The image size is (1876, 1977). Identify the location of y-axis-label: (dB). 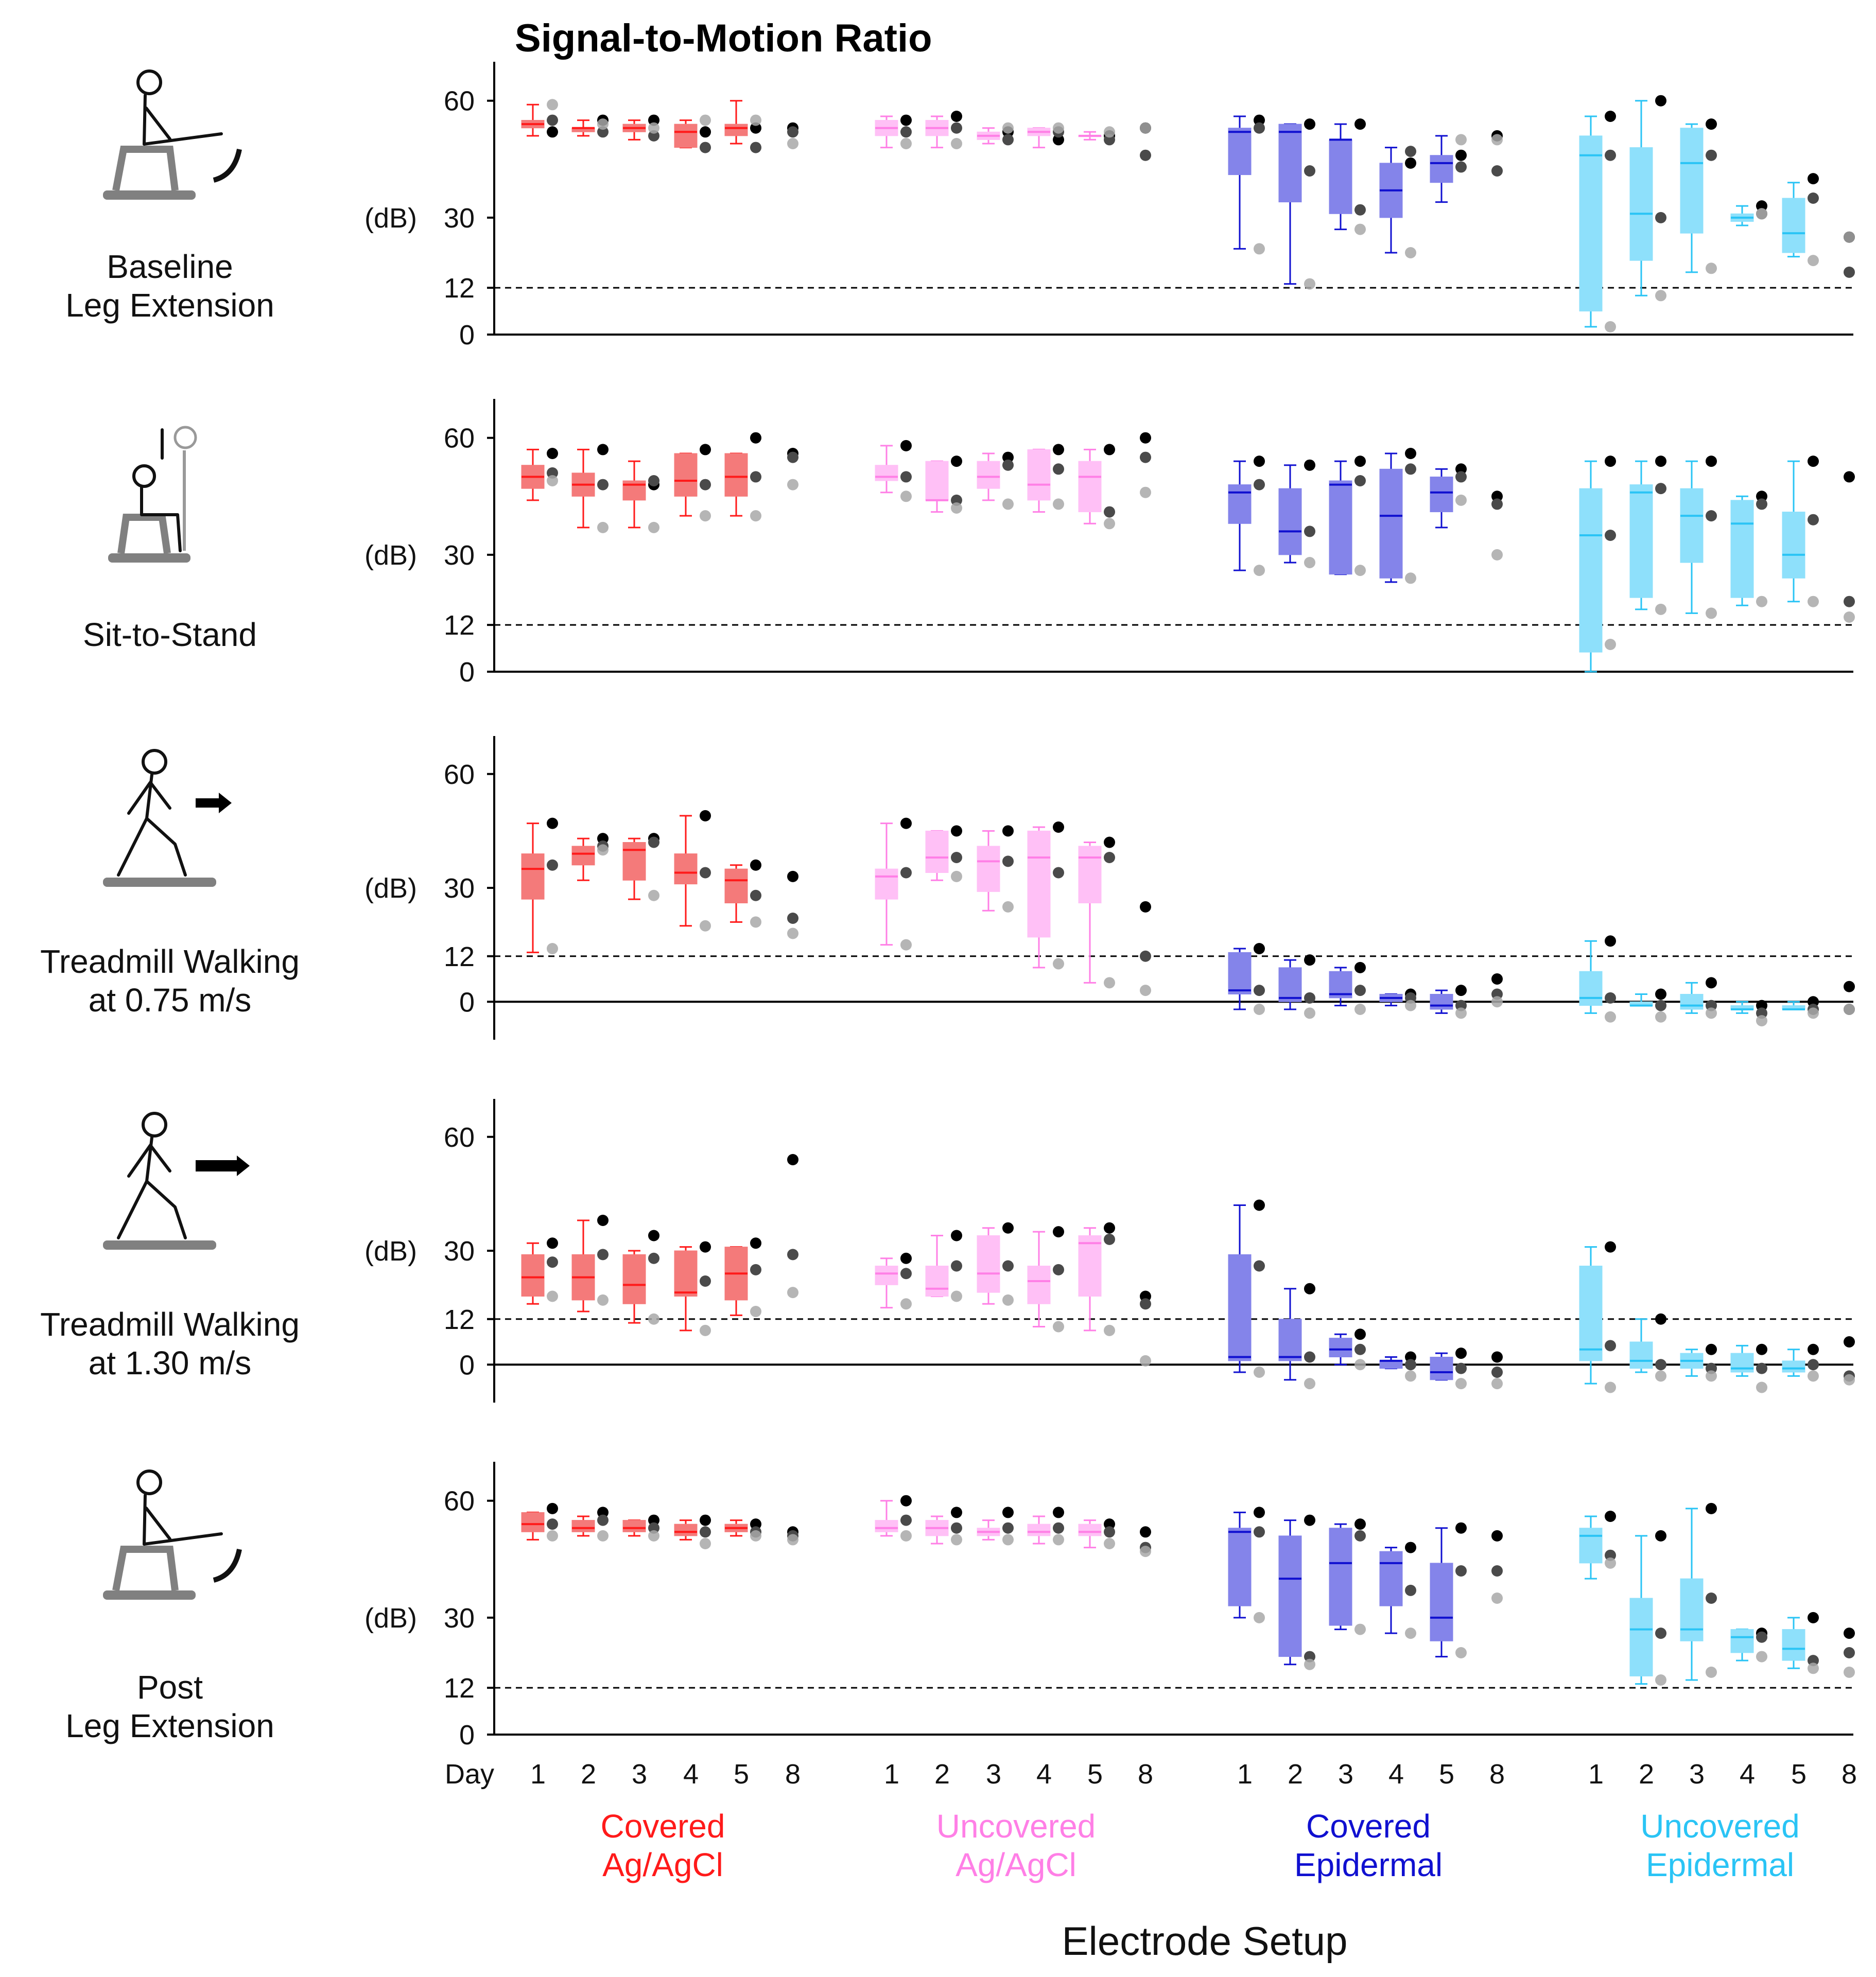
(390, 1618).